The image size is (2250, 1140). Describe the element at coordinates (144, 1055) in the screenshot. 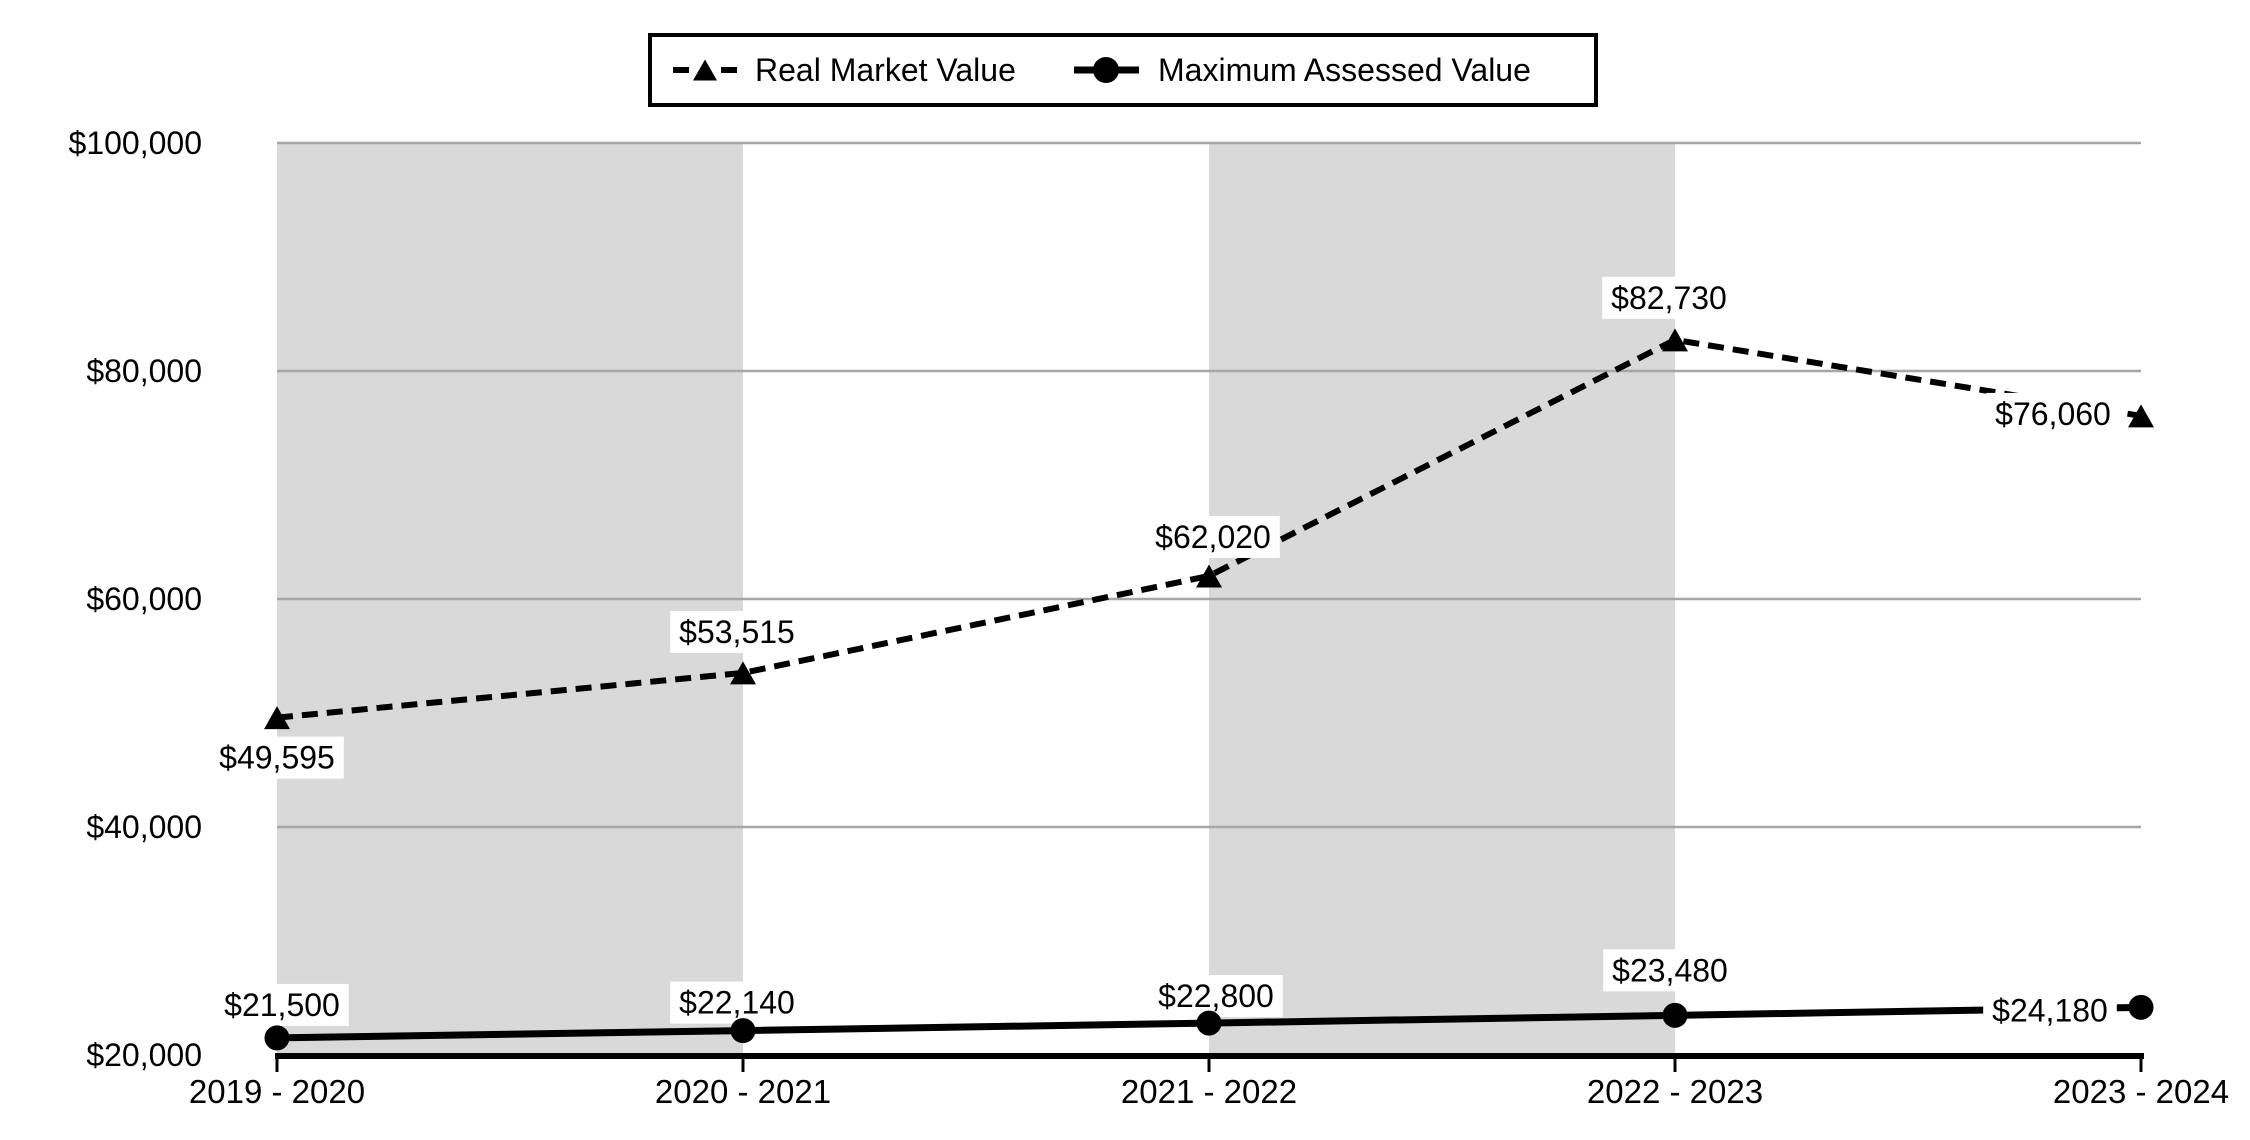

I see `y-tick-label: $20,000` at that location.